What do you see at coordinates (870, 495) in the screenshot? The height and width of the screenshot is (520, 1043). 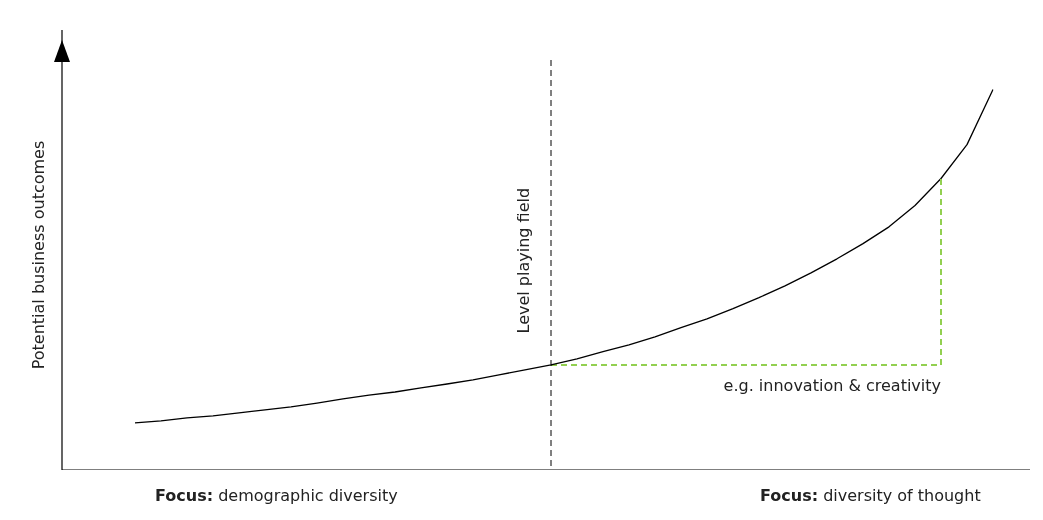 I see `text: Focus: diversity of thought` at bounding box center [870, 495].